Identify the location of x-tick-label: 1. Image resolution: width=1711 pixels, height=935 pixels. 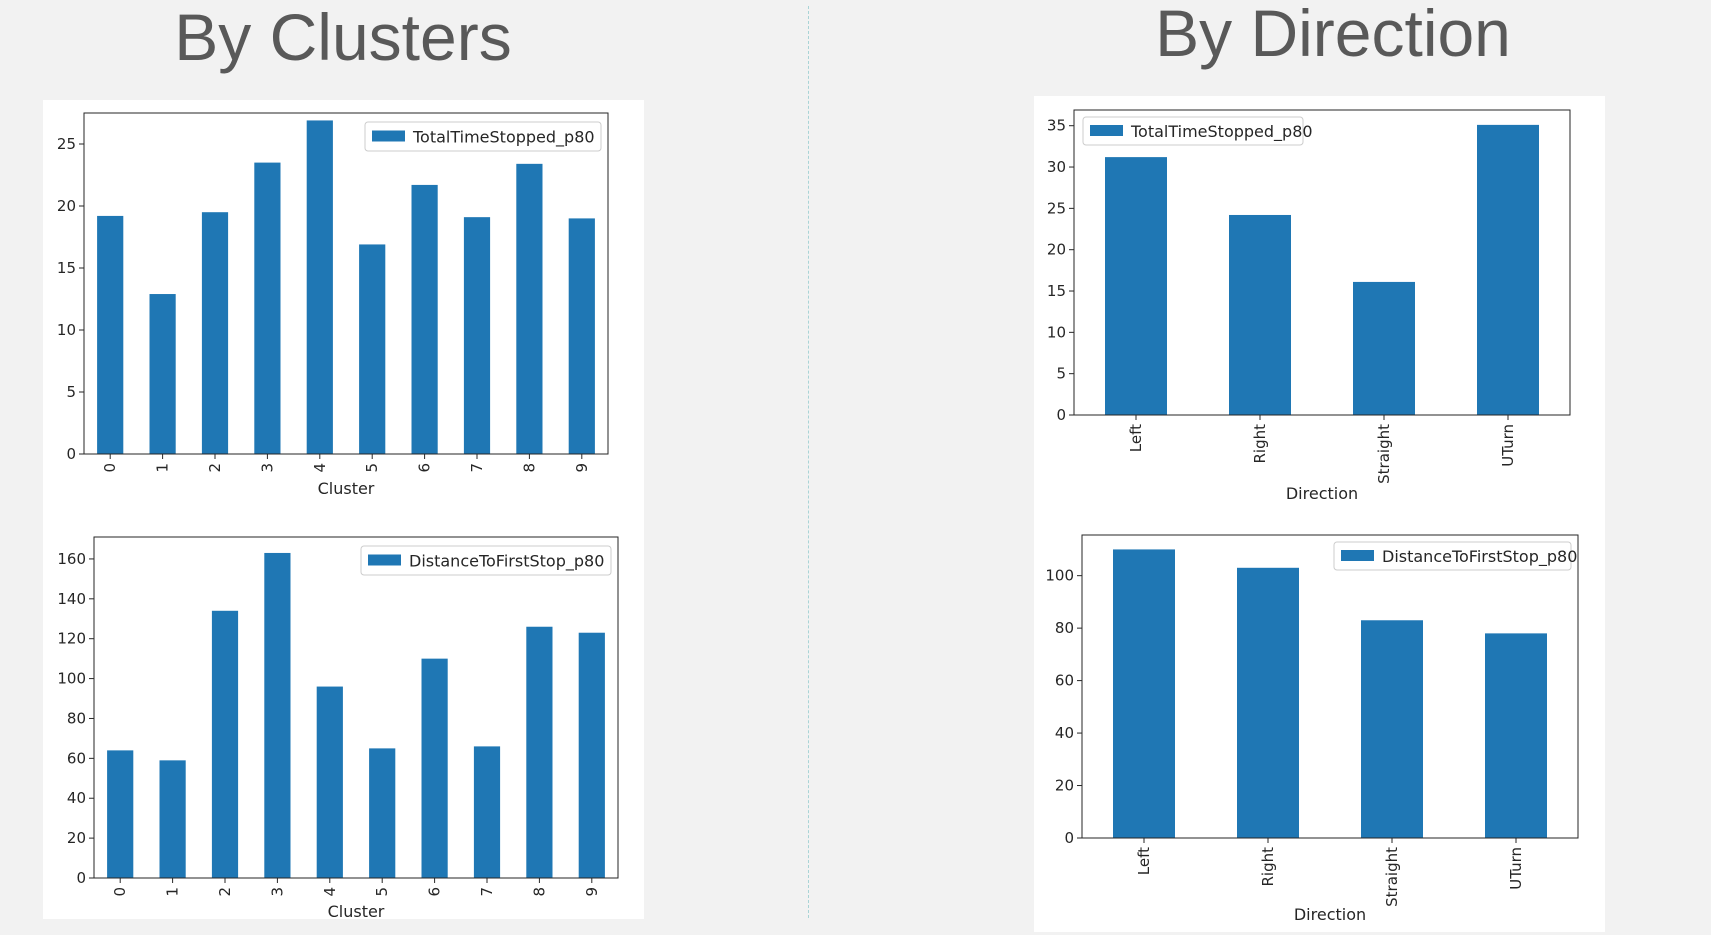
(163, 468).